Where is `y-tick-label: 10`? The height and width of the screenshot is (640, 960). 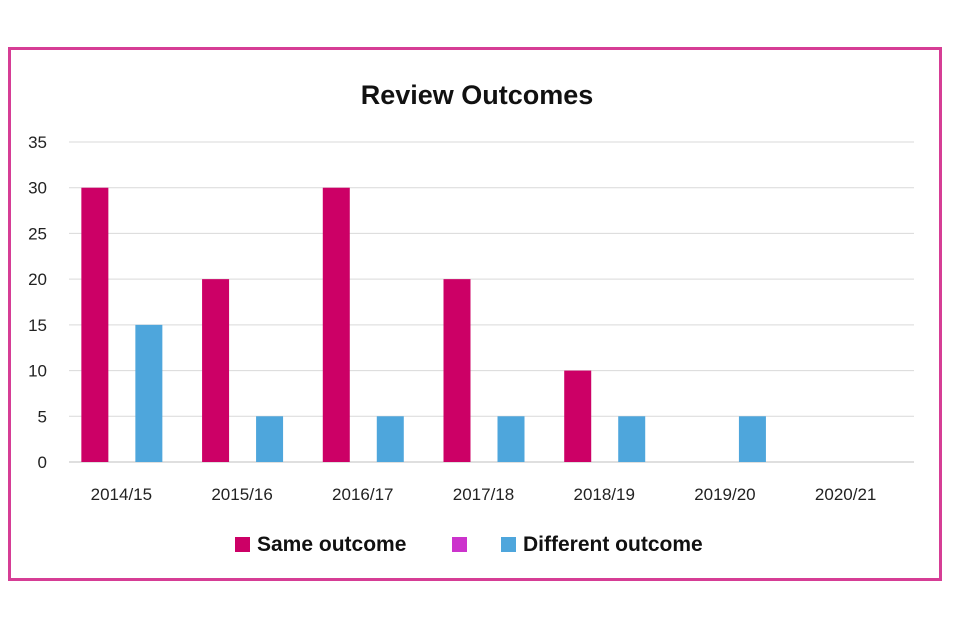 y-tick-label: 10 is located at coordinates (37, 371).